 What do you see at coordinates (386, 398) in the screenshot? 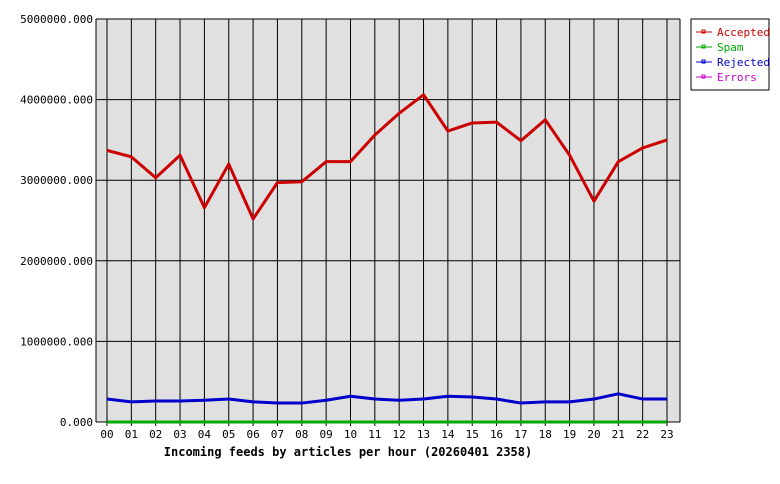
I see `series-line-rejected` at bounding box center [386, 398].